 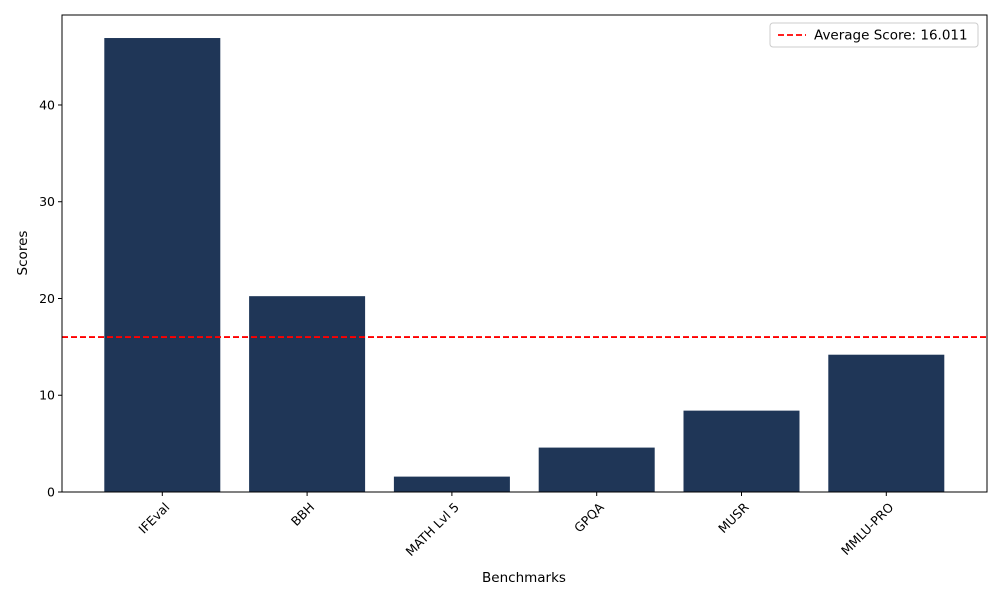 What do you see at coordinates (162, 265) in the screenshot?
I see `bar-ifeval` at bounding box center [162, 265].